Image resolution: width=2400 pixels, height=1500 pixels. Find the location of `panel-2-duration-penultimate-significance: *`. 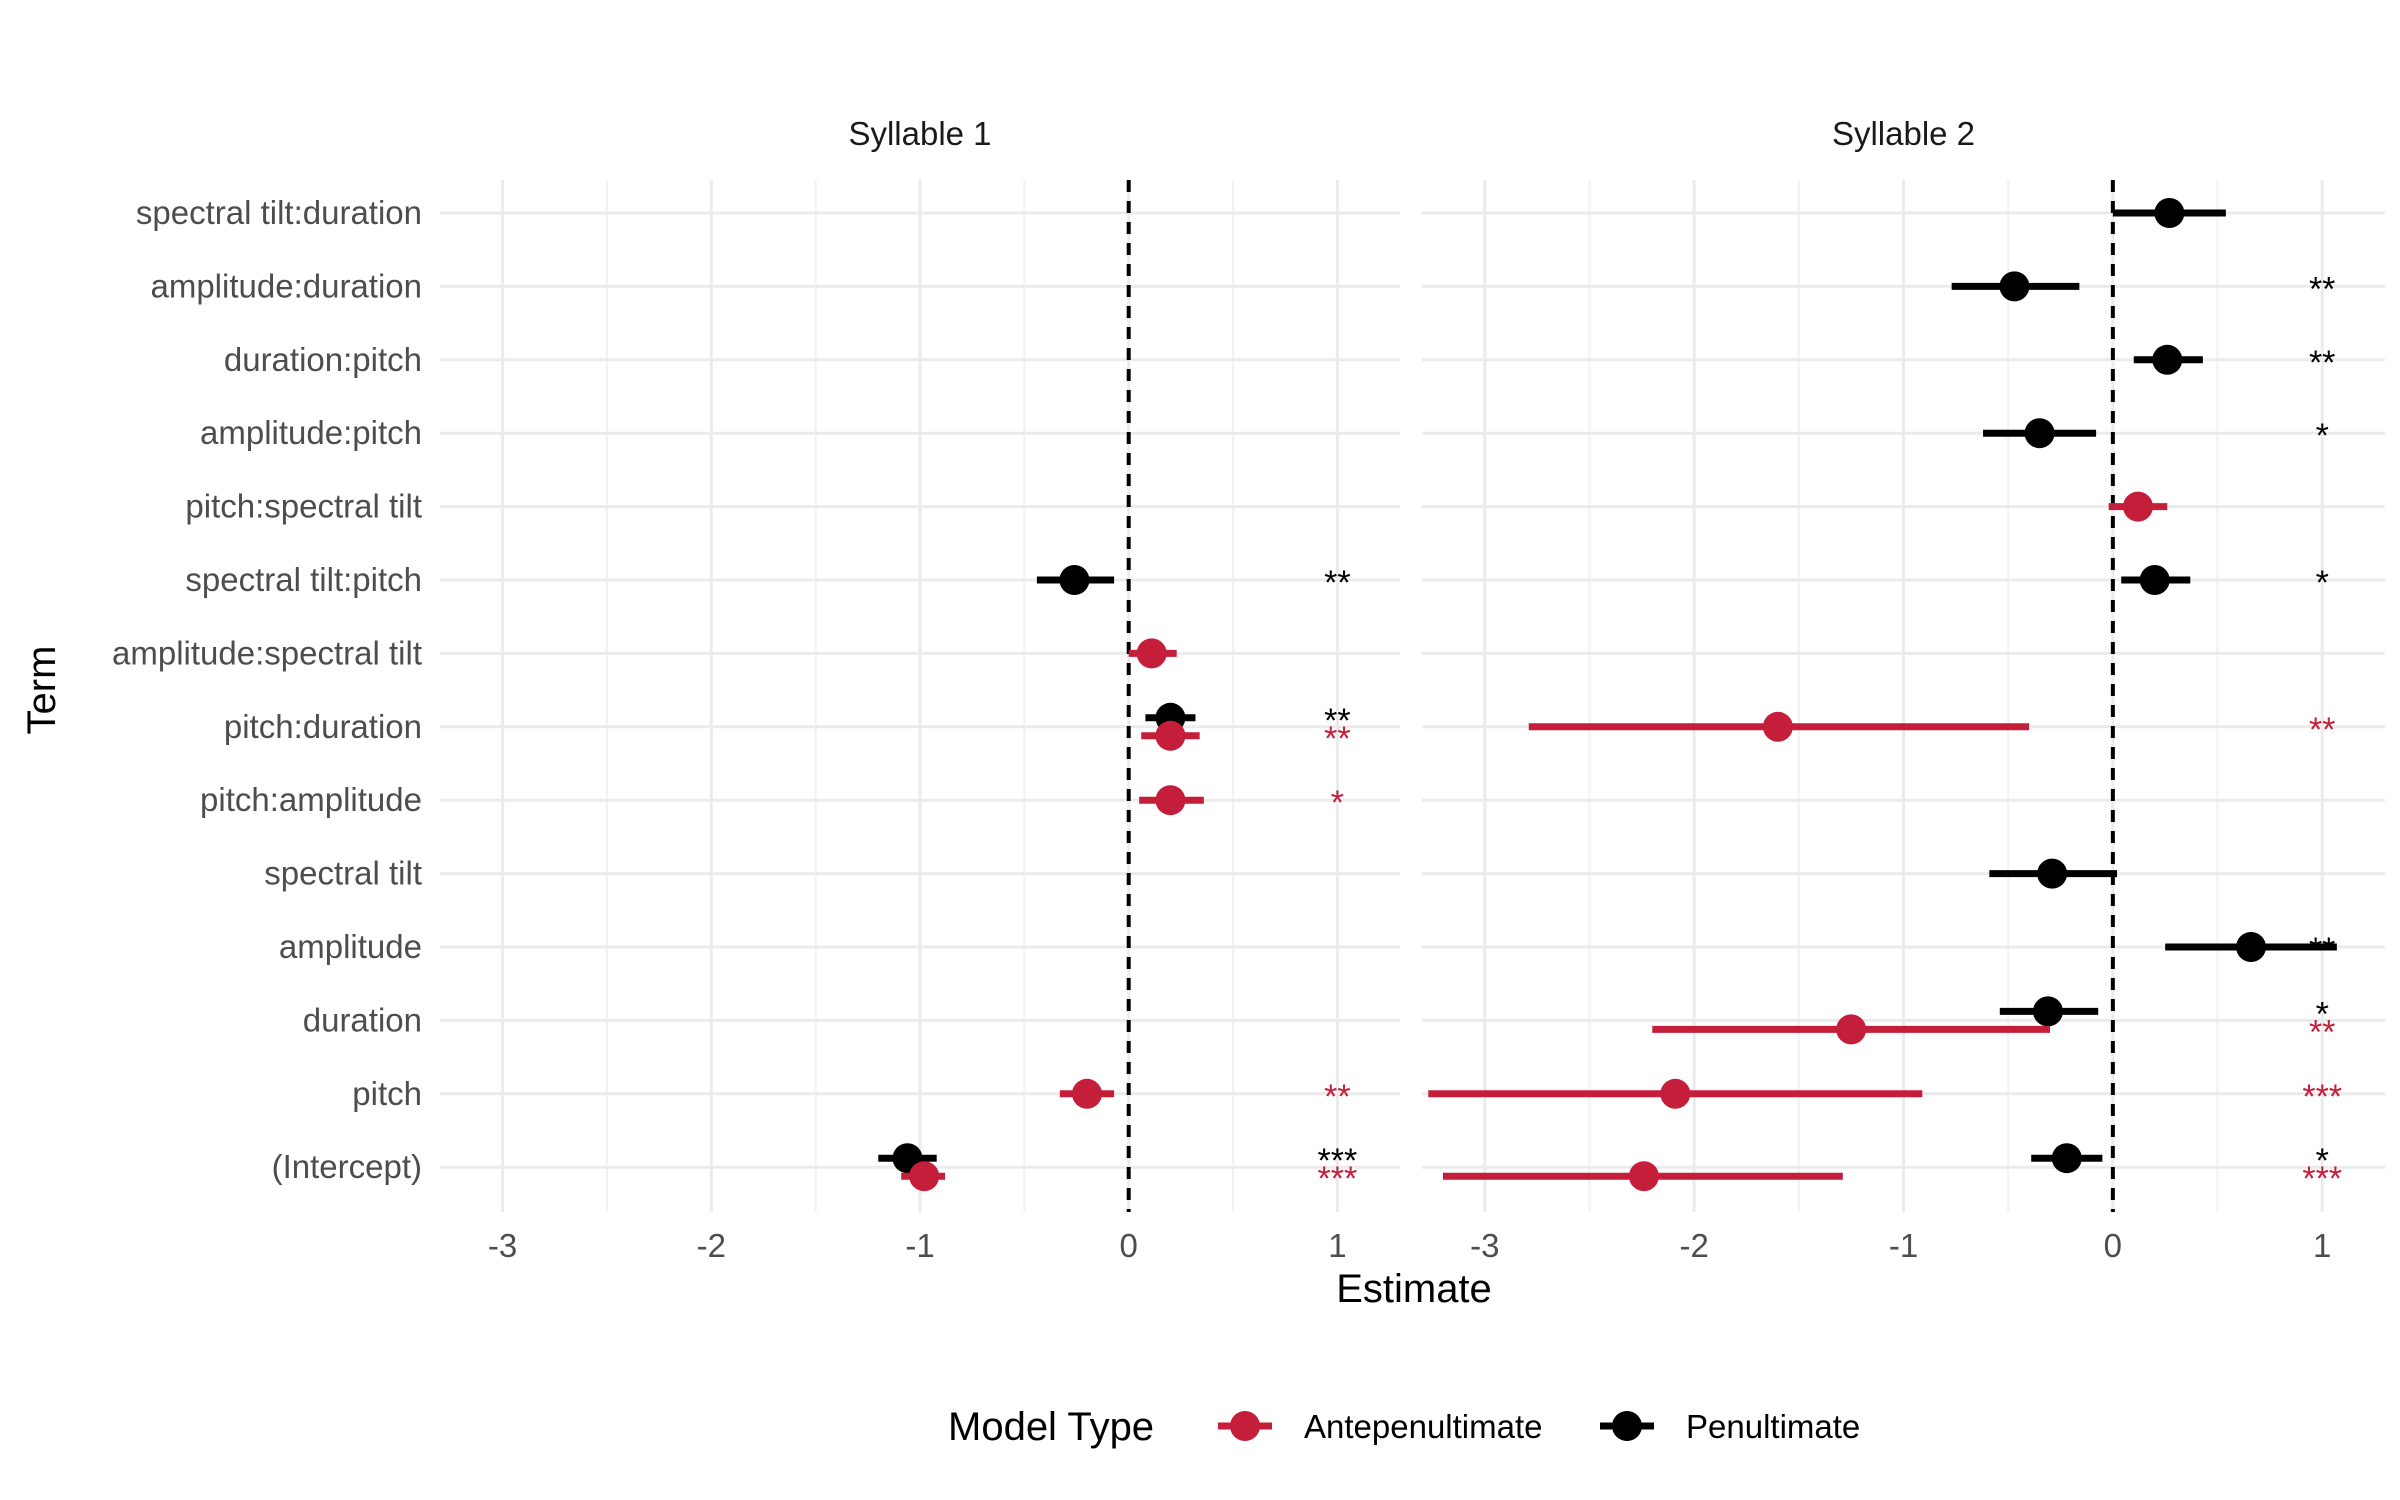

panel-2-duration-penultimate-significance: * is located at coordinates (2322, 1014).